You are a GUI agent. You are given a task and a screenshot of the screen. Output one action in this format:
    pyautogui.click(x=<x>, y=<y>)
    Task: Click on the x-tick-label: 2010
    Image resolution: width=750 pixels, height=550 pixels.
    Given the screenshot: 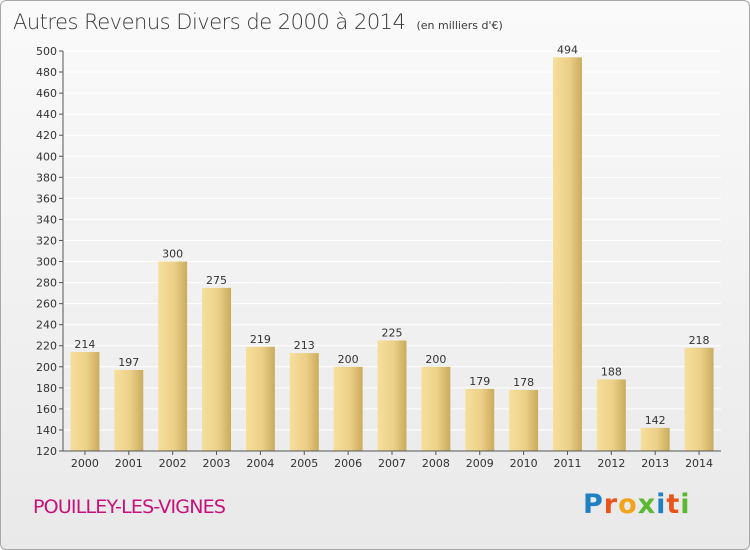 What is the action you would take?
    pyautogui.click(x=524, y=463)
    